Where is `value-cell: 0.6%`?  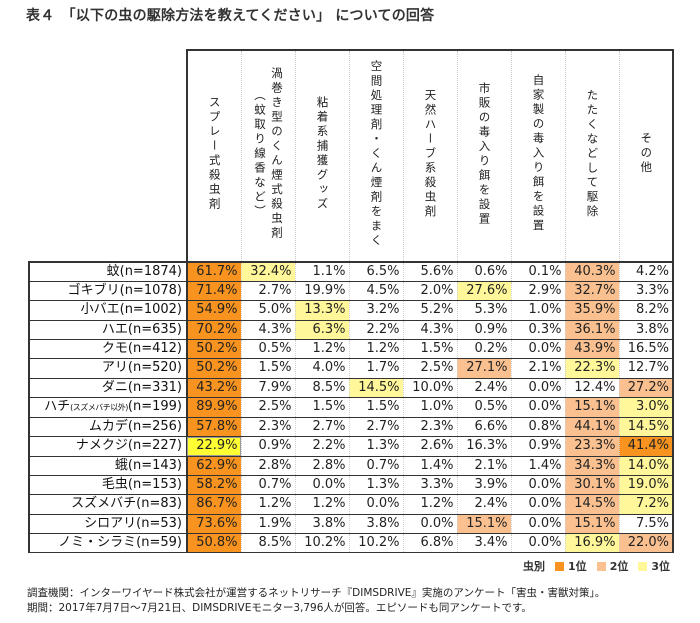 value-cell: 0.6% is located at coordinates (483, 271).